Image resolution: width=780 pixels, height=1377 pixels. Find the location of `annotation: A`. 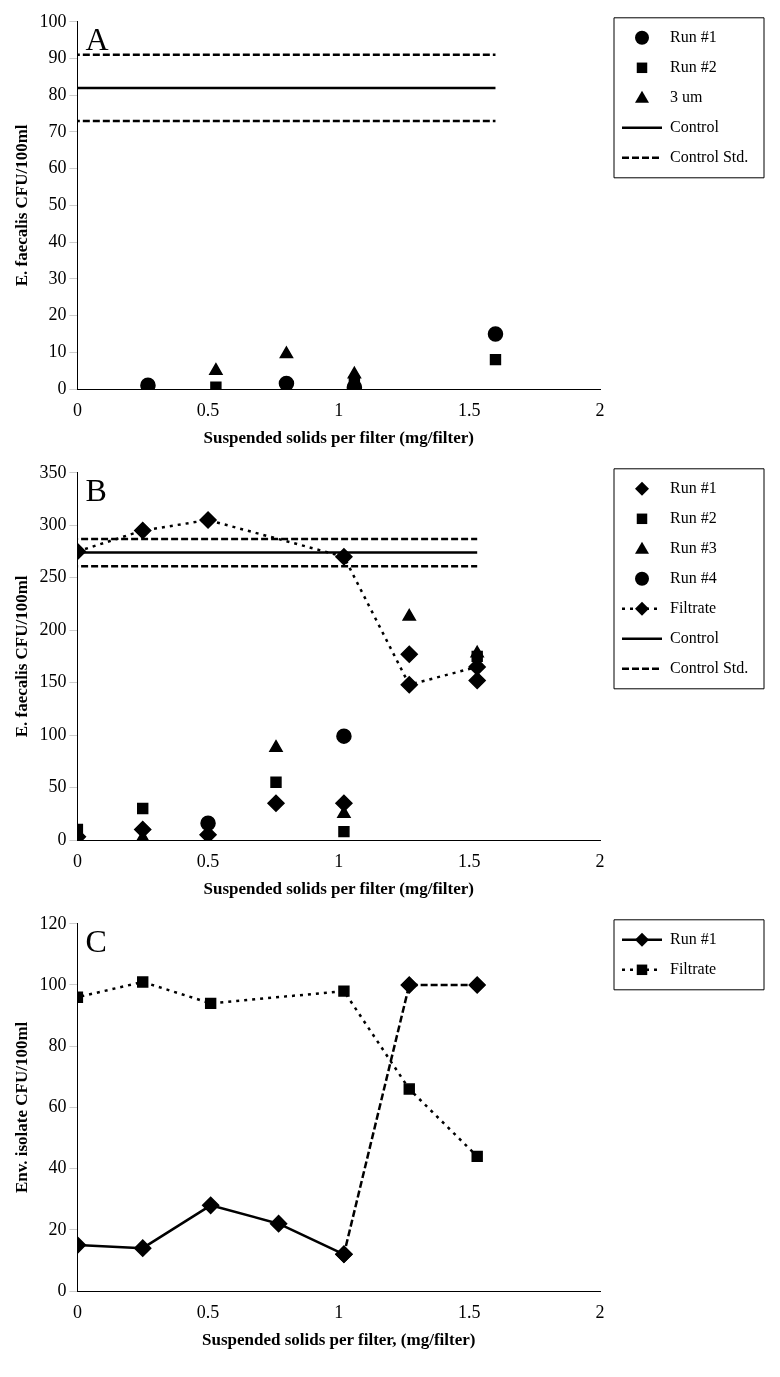

annotation: A is located at coordinates (97, 39).